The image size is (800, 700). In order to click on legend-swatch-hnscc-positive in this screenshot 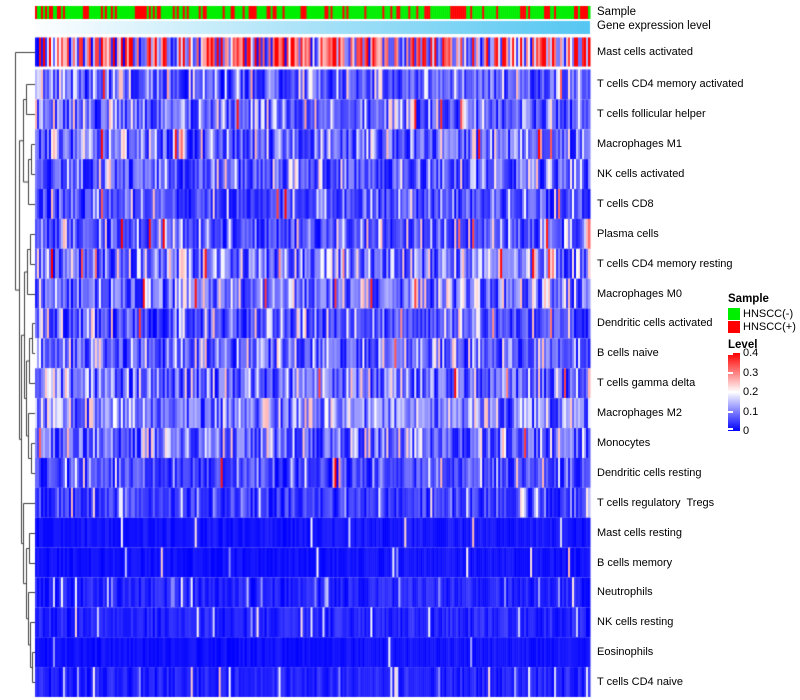, I will do `click(734, 326)`.